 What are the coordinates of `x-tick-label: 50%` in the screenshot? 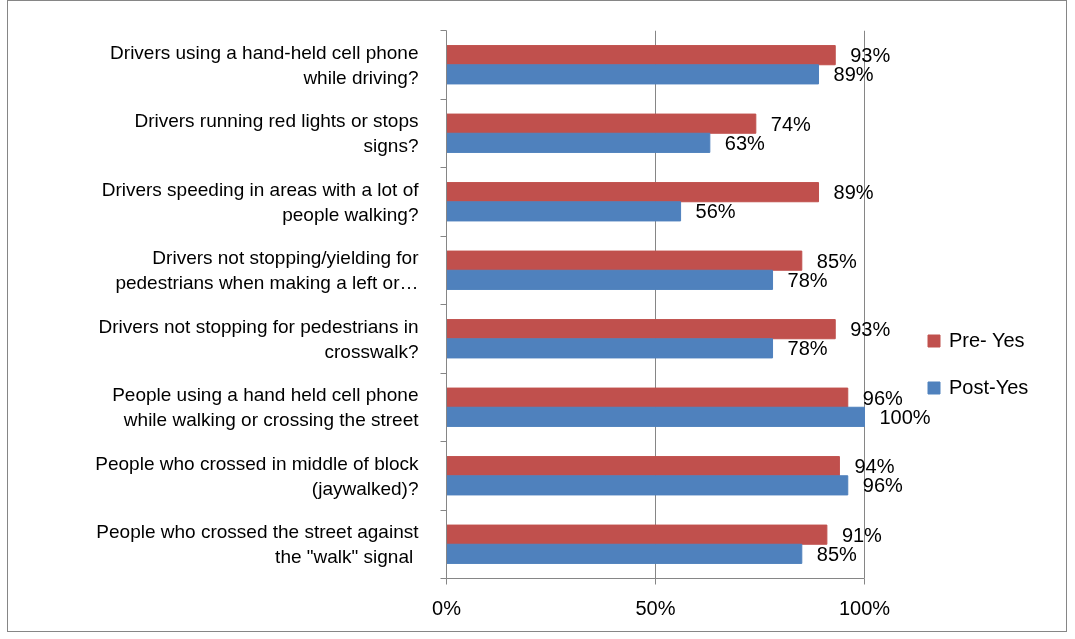 It's located at (655, 607).